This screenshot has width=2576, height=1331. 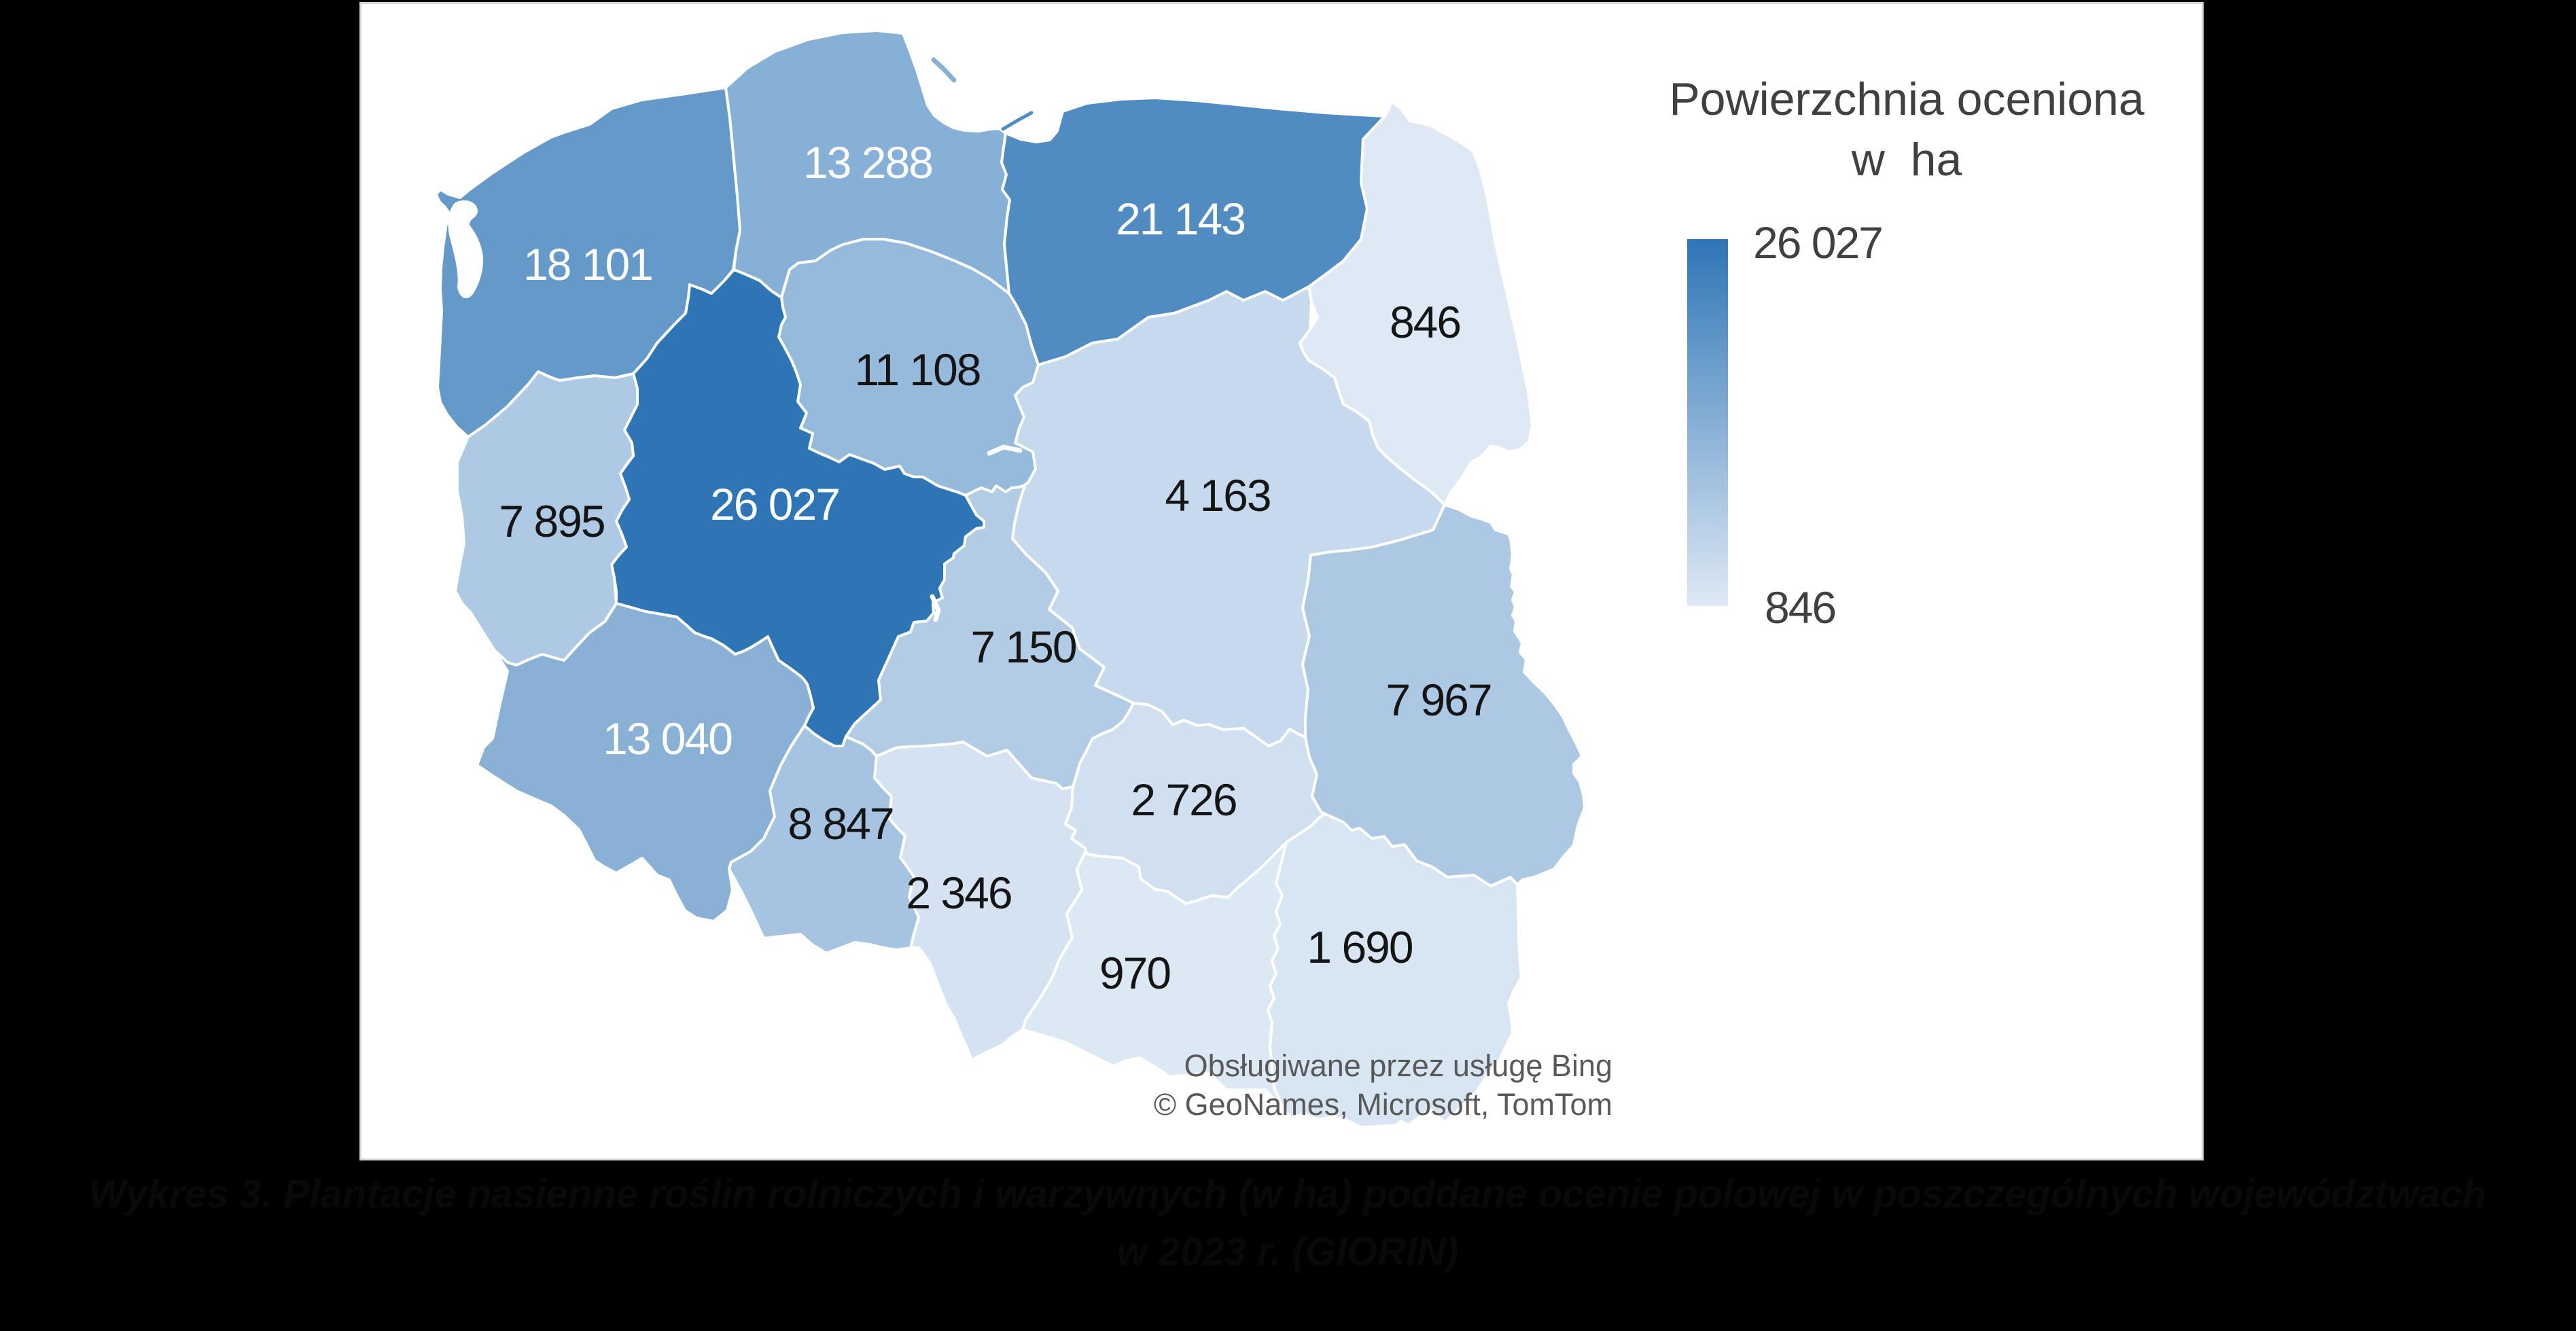 What do you see at coordinates (1183, 800) in the screenshot?
I see `svg-text: 2 726` at bounding box center [1183, 800].